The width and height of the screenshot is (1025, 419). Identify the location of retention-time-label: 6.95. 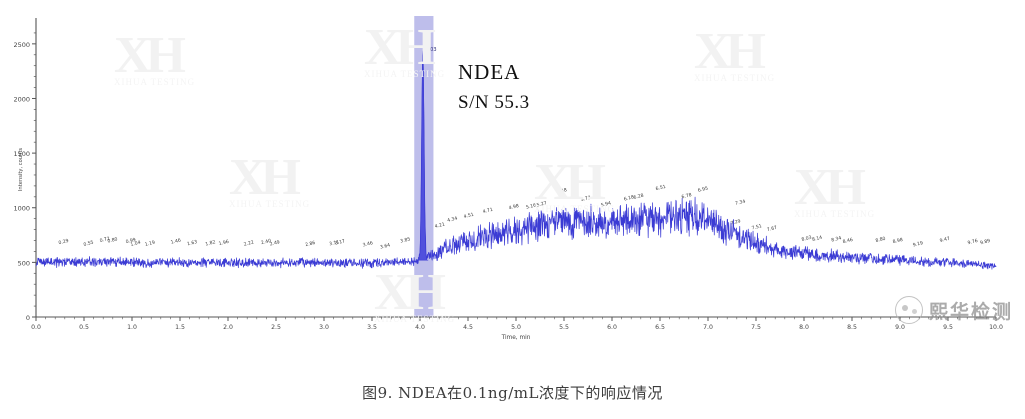
(702, 189).